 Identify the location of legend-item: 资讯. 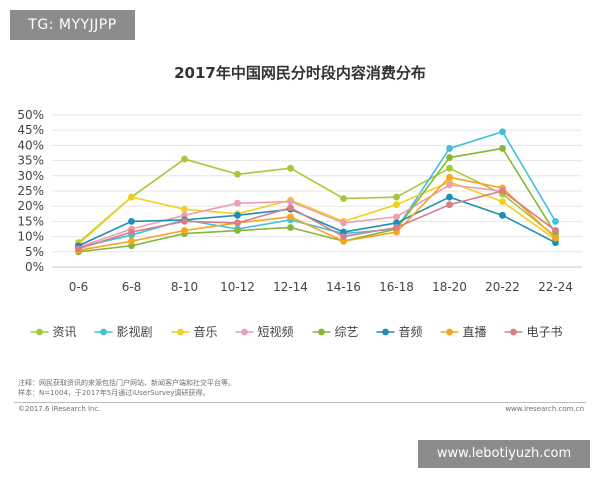
(53, 332).